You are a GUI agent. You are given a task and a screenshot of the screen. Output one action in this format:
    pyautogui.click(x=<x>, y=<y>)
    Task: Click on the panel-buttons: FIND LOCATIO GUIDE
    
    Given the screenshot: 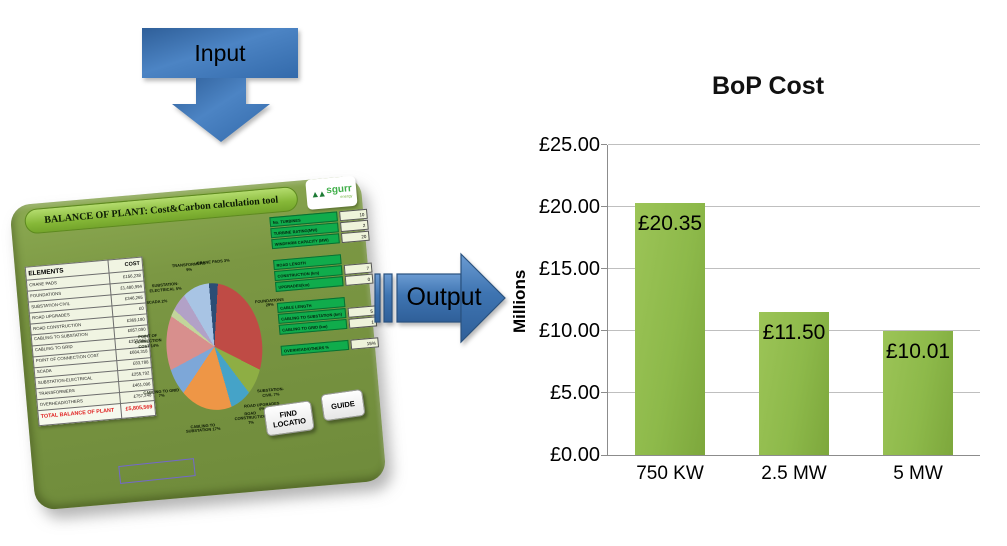 What is the action you would take?
    pyautogui.click(x=314, y=412)
    